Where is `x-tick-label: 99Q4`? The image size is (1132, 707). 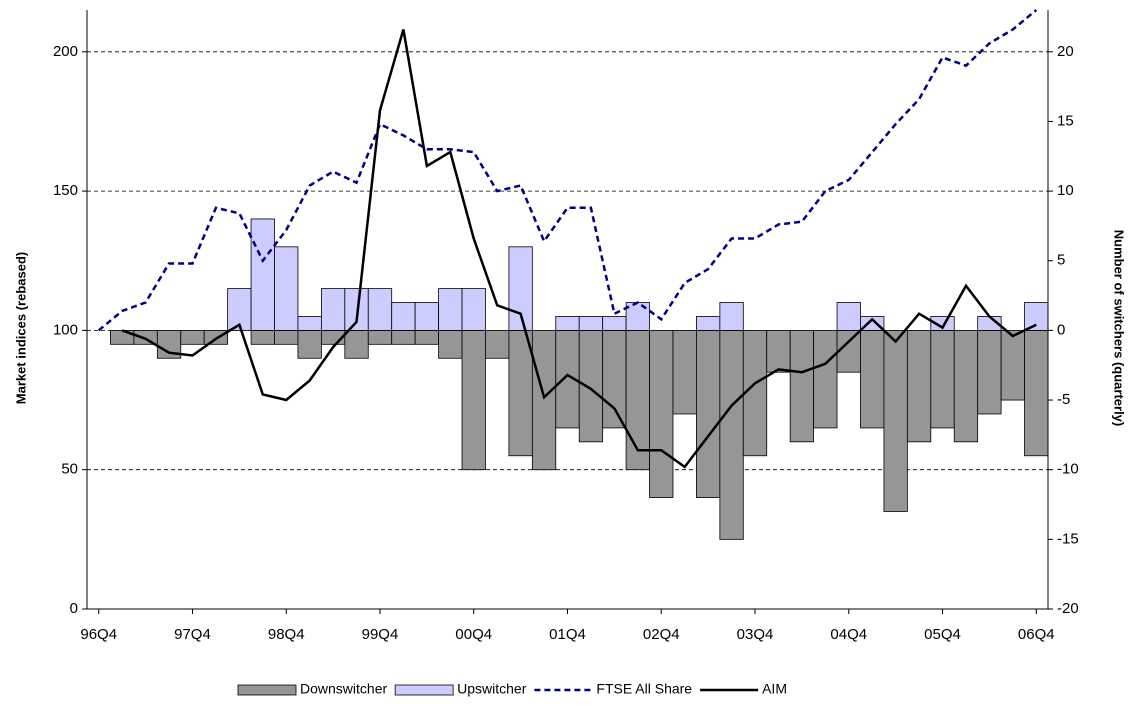 x-tick-label: 99Q4 is located at coordinates (380, 634).